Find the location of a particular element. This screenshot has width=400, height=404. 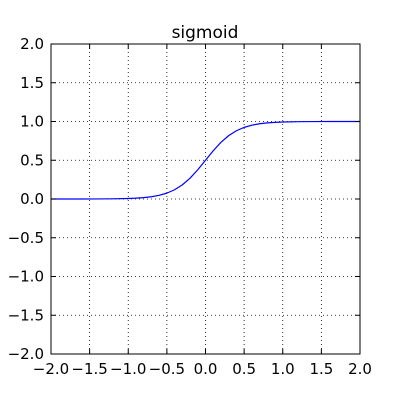

x-tick-label-8: 2.0 is located at coordinates (360, 369).